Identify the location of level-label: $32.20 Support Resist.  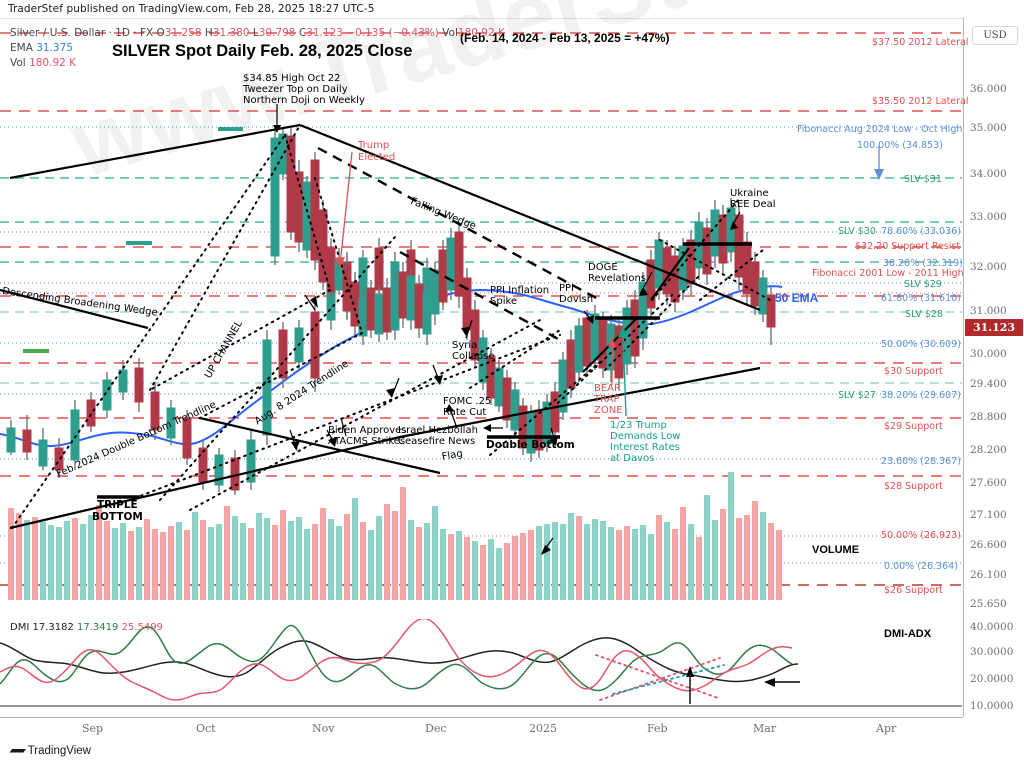
(908, 246).